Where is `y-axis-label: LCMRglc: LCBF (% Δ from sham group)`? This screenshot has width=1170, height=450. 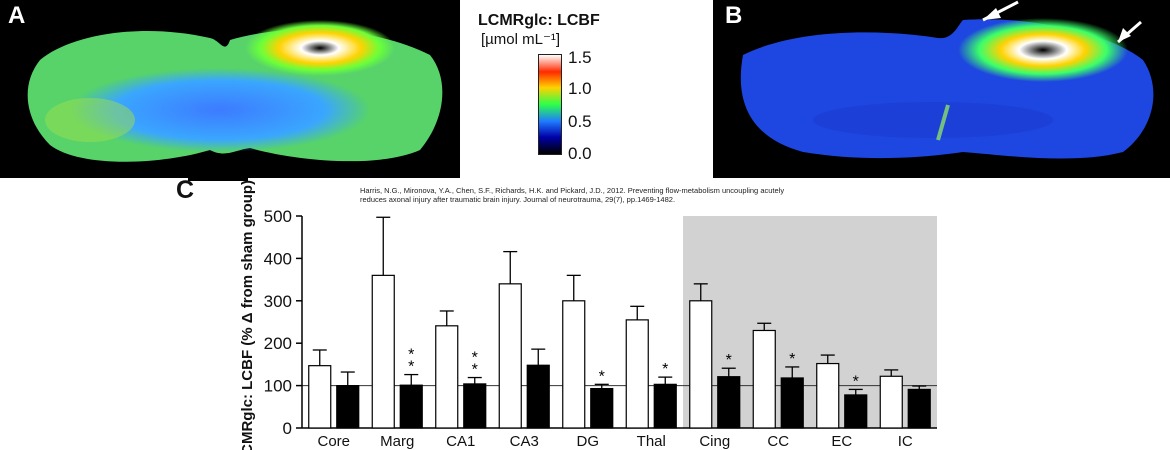 y-axis-label: LCMRglc: LCBF (% Δ from sham group) is located at coordinates (247, 315).